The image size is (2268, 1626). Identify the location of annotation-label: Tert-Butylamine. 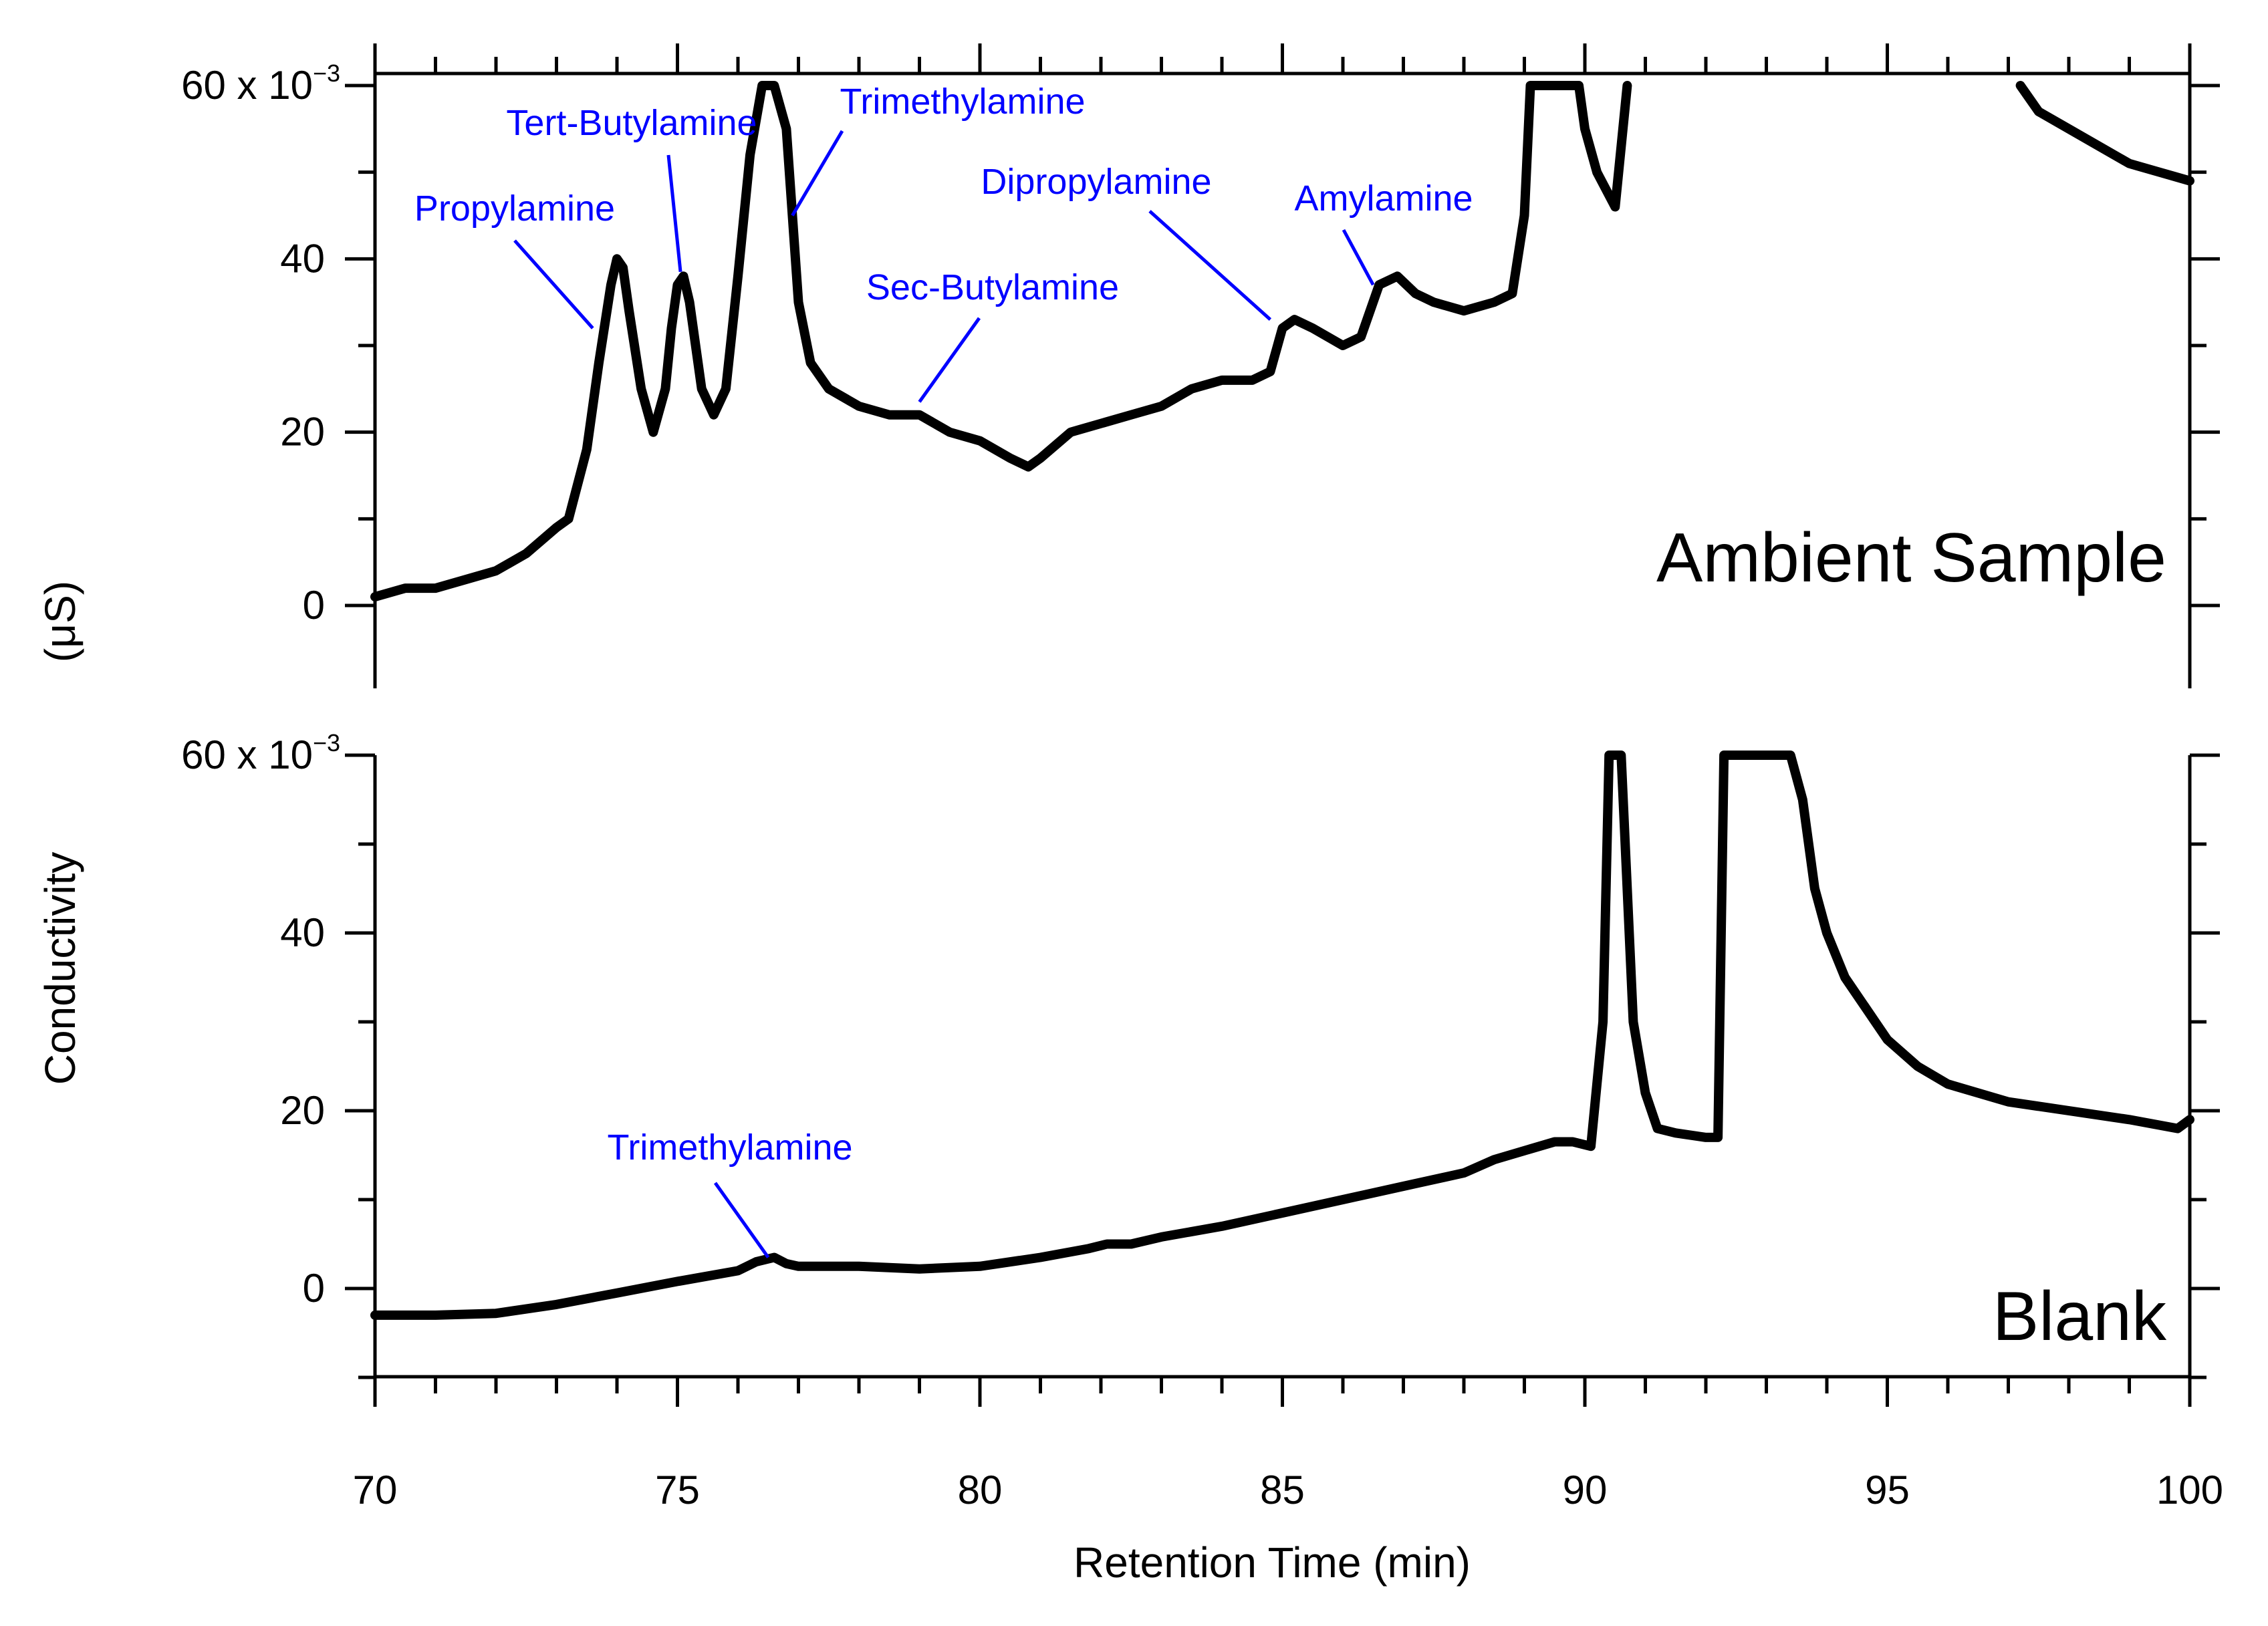
(631, 123).